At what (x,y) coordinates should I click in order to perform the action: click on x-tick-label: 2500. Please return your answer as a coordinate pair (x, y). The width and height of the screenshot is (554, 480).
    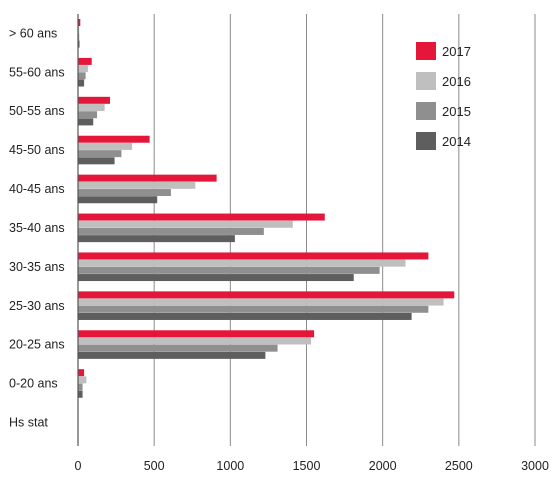
    Looking at the image, I should click on (459, 466).